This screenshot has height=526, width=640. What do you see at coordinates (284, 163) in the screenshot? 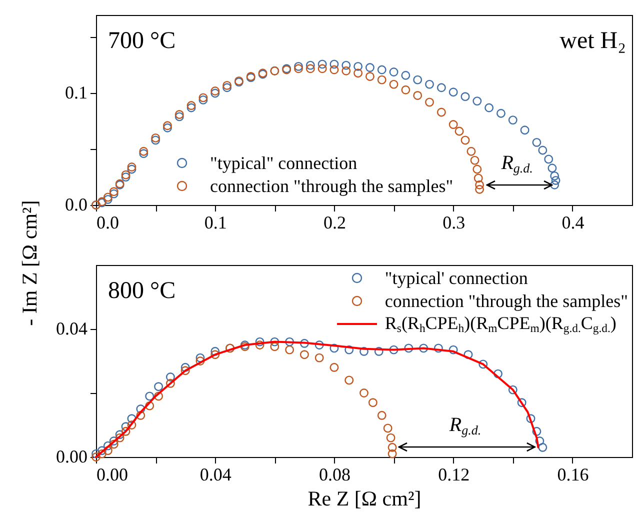
I see `legend-label: "typical" connection` at bounding box center [284, 163].